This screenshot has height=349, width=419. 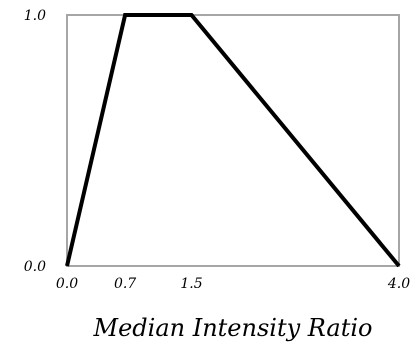 What do you see at coordinates (35, 16) in the screenshot?
I see `y-tick-label: 1.0` at bounding box center [35, 16].